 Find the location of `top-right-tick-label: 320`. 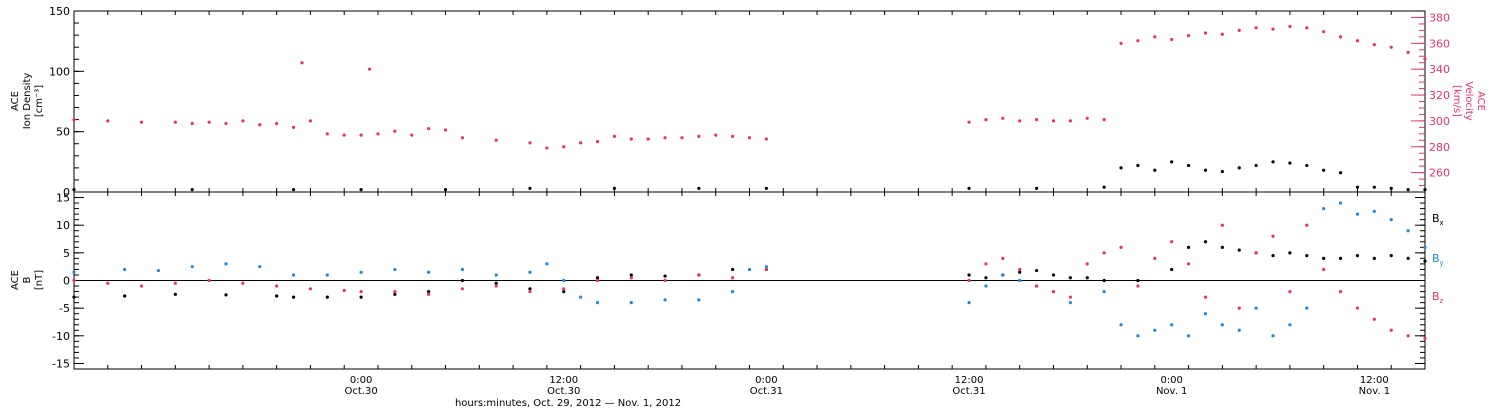

top-right-tick-label: 320 is located at coordinates (1439, 95).